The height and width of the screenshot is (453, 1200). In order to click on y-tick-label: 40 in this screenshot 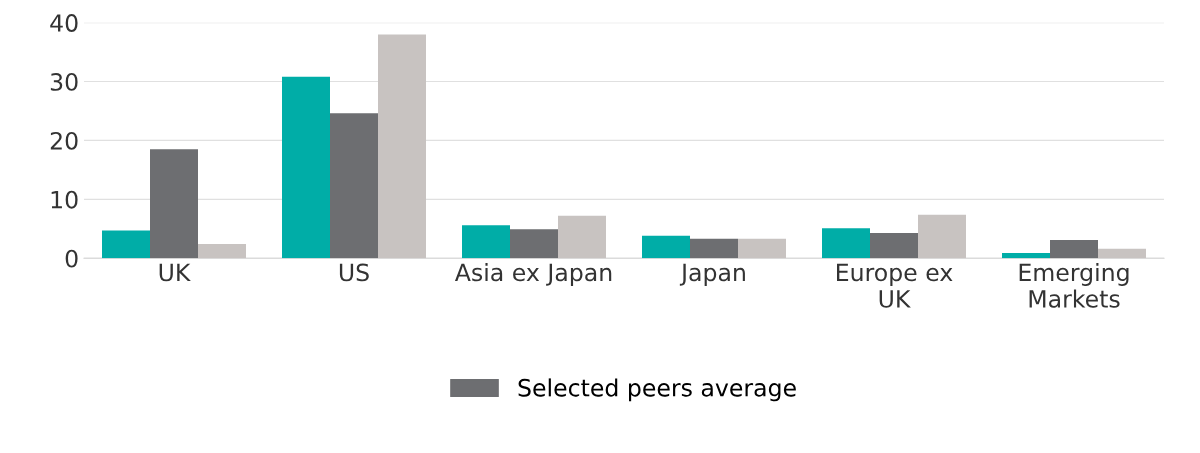, I will do `click(64, 23)`.